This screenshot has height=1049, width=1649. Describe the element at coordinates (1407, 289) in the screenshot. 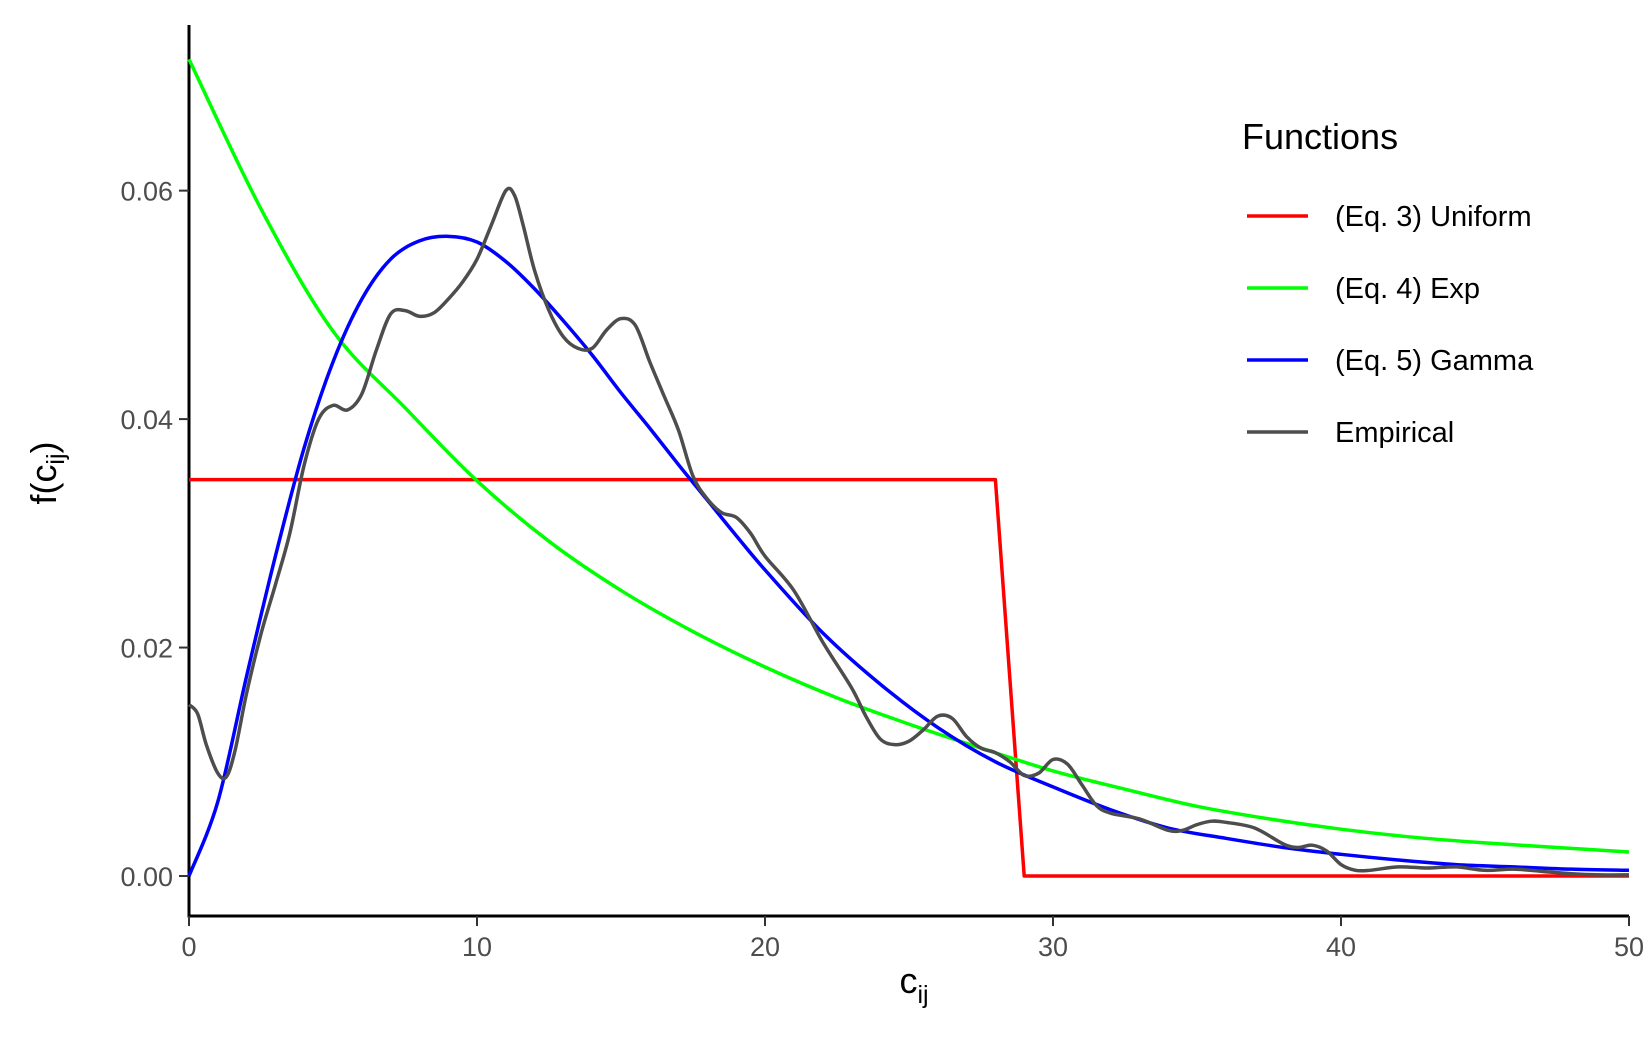

I see `legend-label-eq-4-exp: (Eq. 4) Exp` at that location.